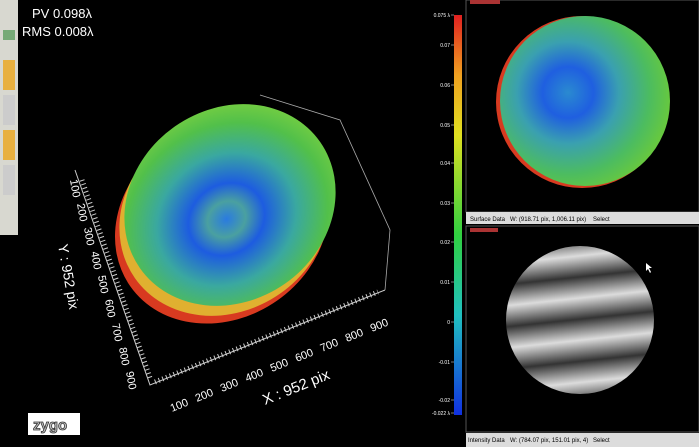 Image resolution: width=699 pixels, height=447 pixels. What do you see at coordinates (458, 215) in the screenshot?
I see `colorbar` at bounding box center [458, 215].